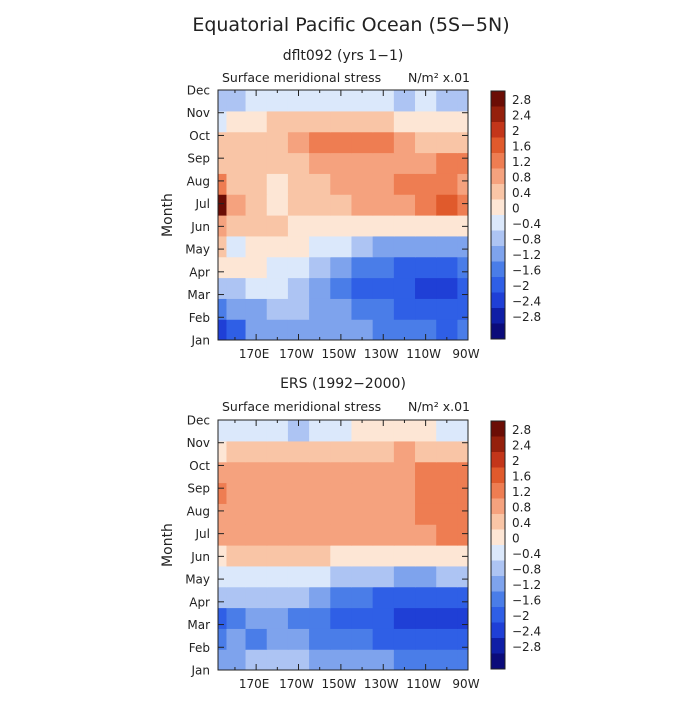 The width and height of the screenshot is (700, 704). What do you see at coordinates (198, 295) in the screenshot?
I see `y-tick-label: Mar` at bounding box center [198, 295].